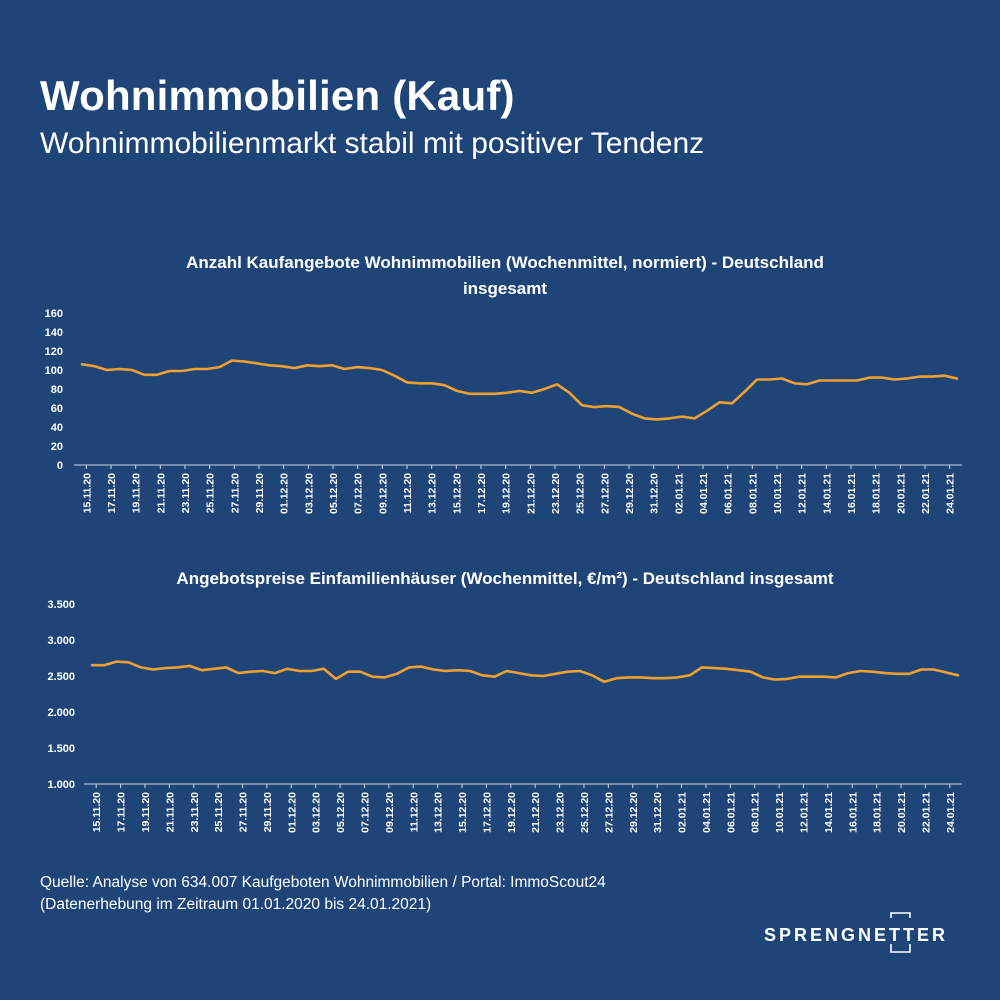 This screenshot has width=1000, height=1000. What do you see at coordinates (57, 428) in the screenshot?
I see `y-tick-label: 40` at bounding box center [57, 428].